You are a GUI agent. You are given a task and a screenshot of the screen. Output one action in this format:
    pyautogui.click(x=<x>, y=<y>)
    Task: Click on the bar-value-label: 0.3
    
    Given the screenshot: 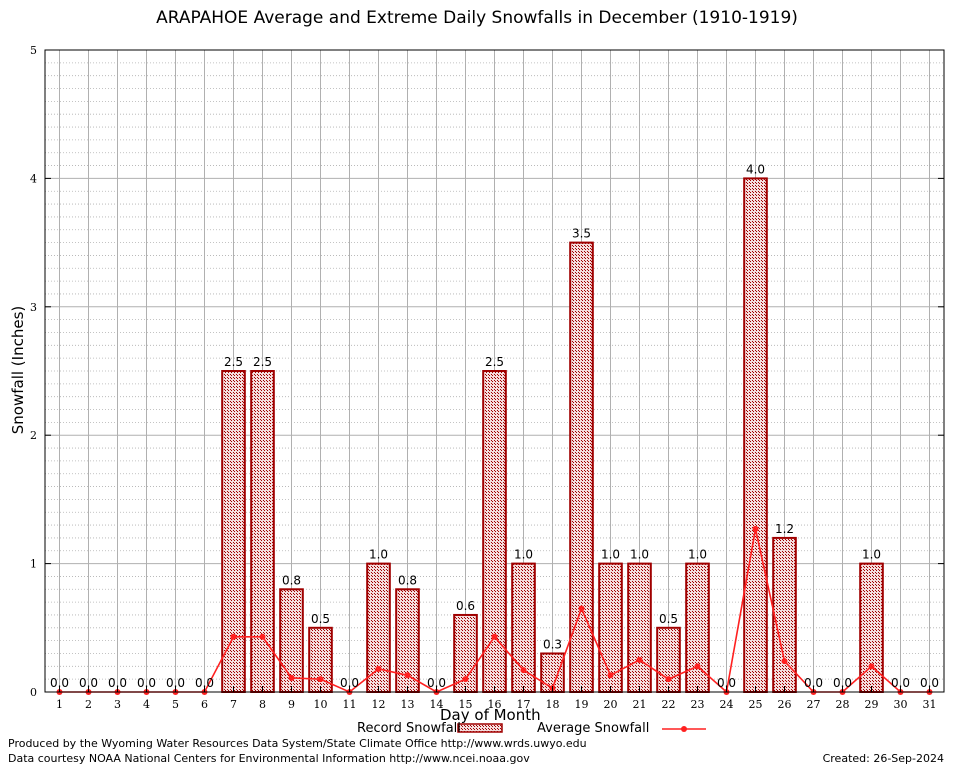 What is the action you would take?
    pyautogui.click(x=552, y=644)
    